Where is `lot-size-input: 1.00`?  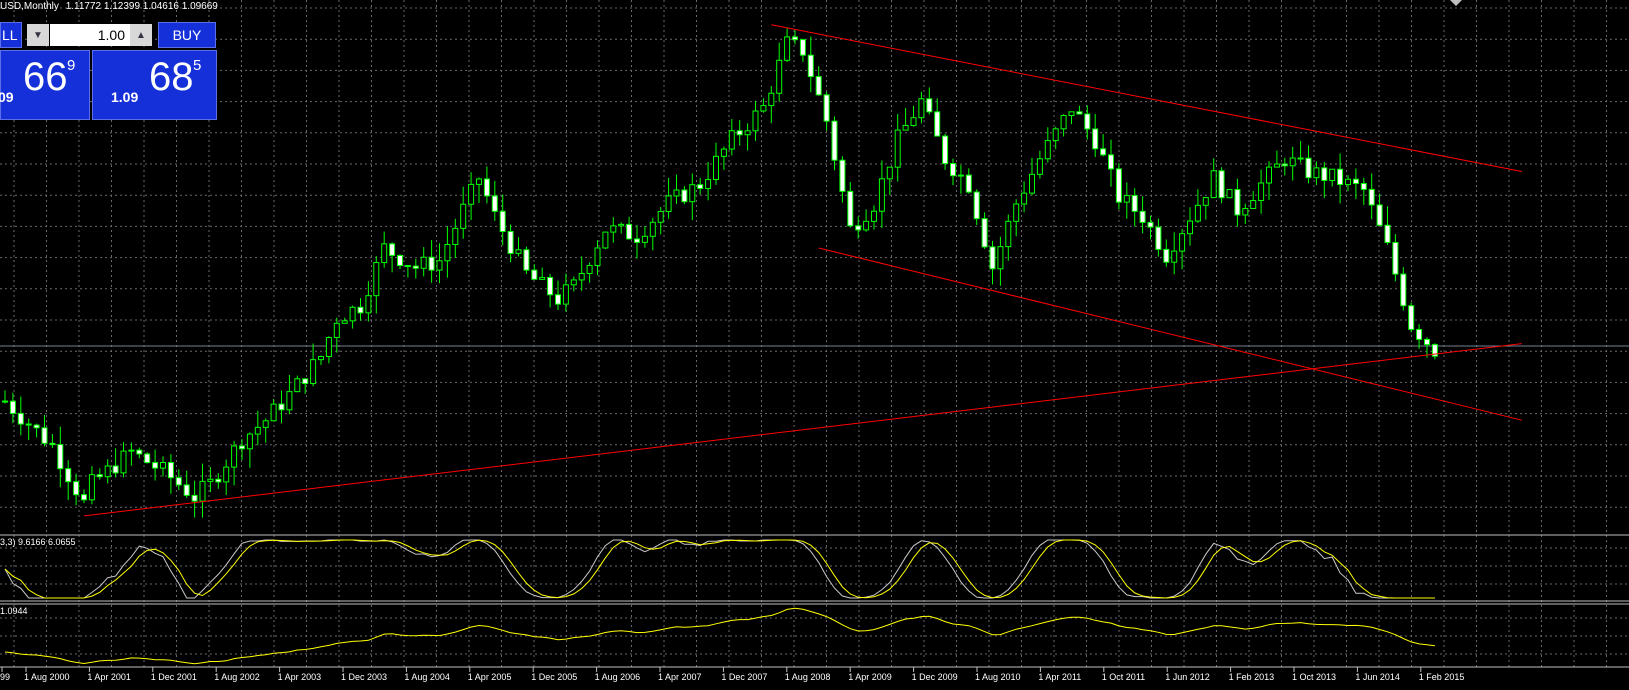
lot-size-input: 1.00 is located at coordinates (90, 35).